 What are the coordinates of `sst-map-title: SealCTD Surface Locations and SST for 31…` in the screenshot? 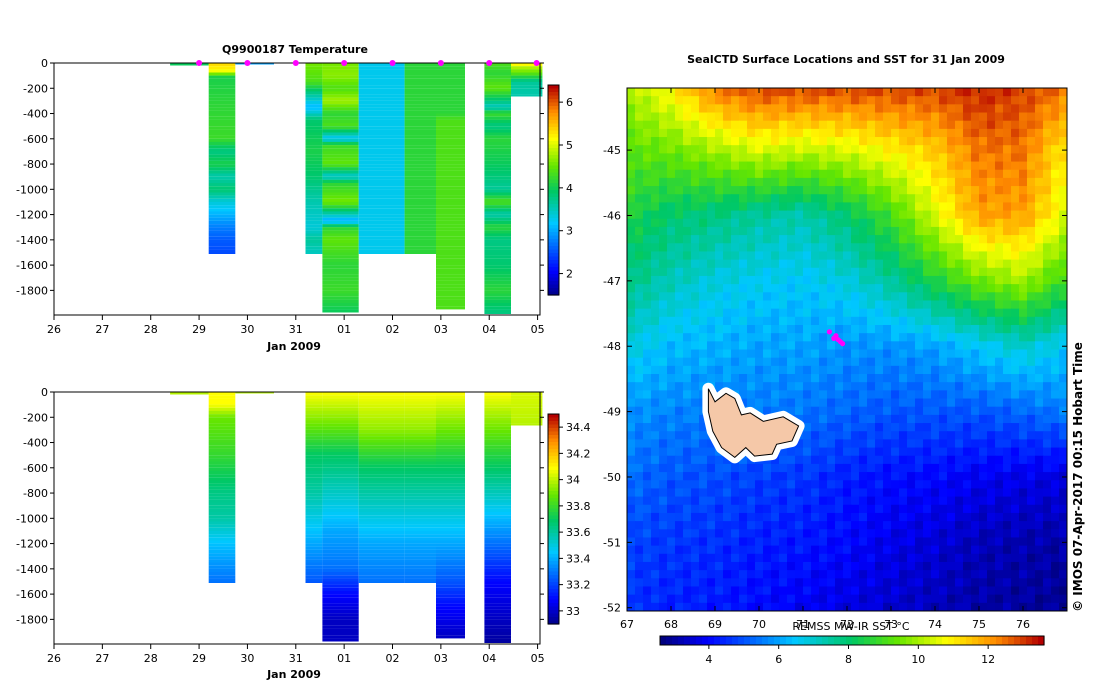 It's located at (846, 59).